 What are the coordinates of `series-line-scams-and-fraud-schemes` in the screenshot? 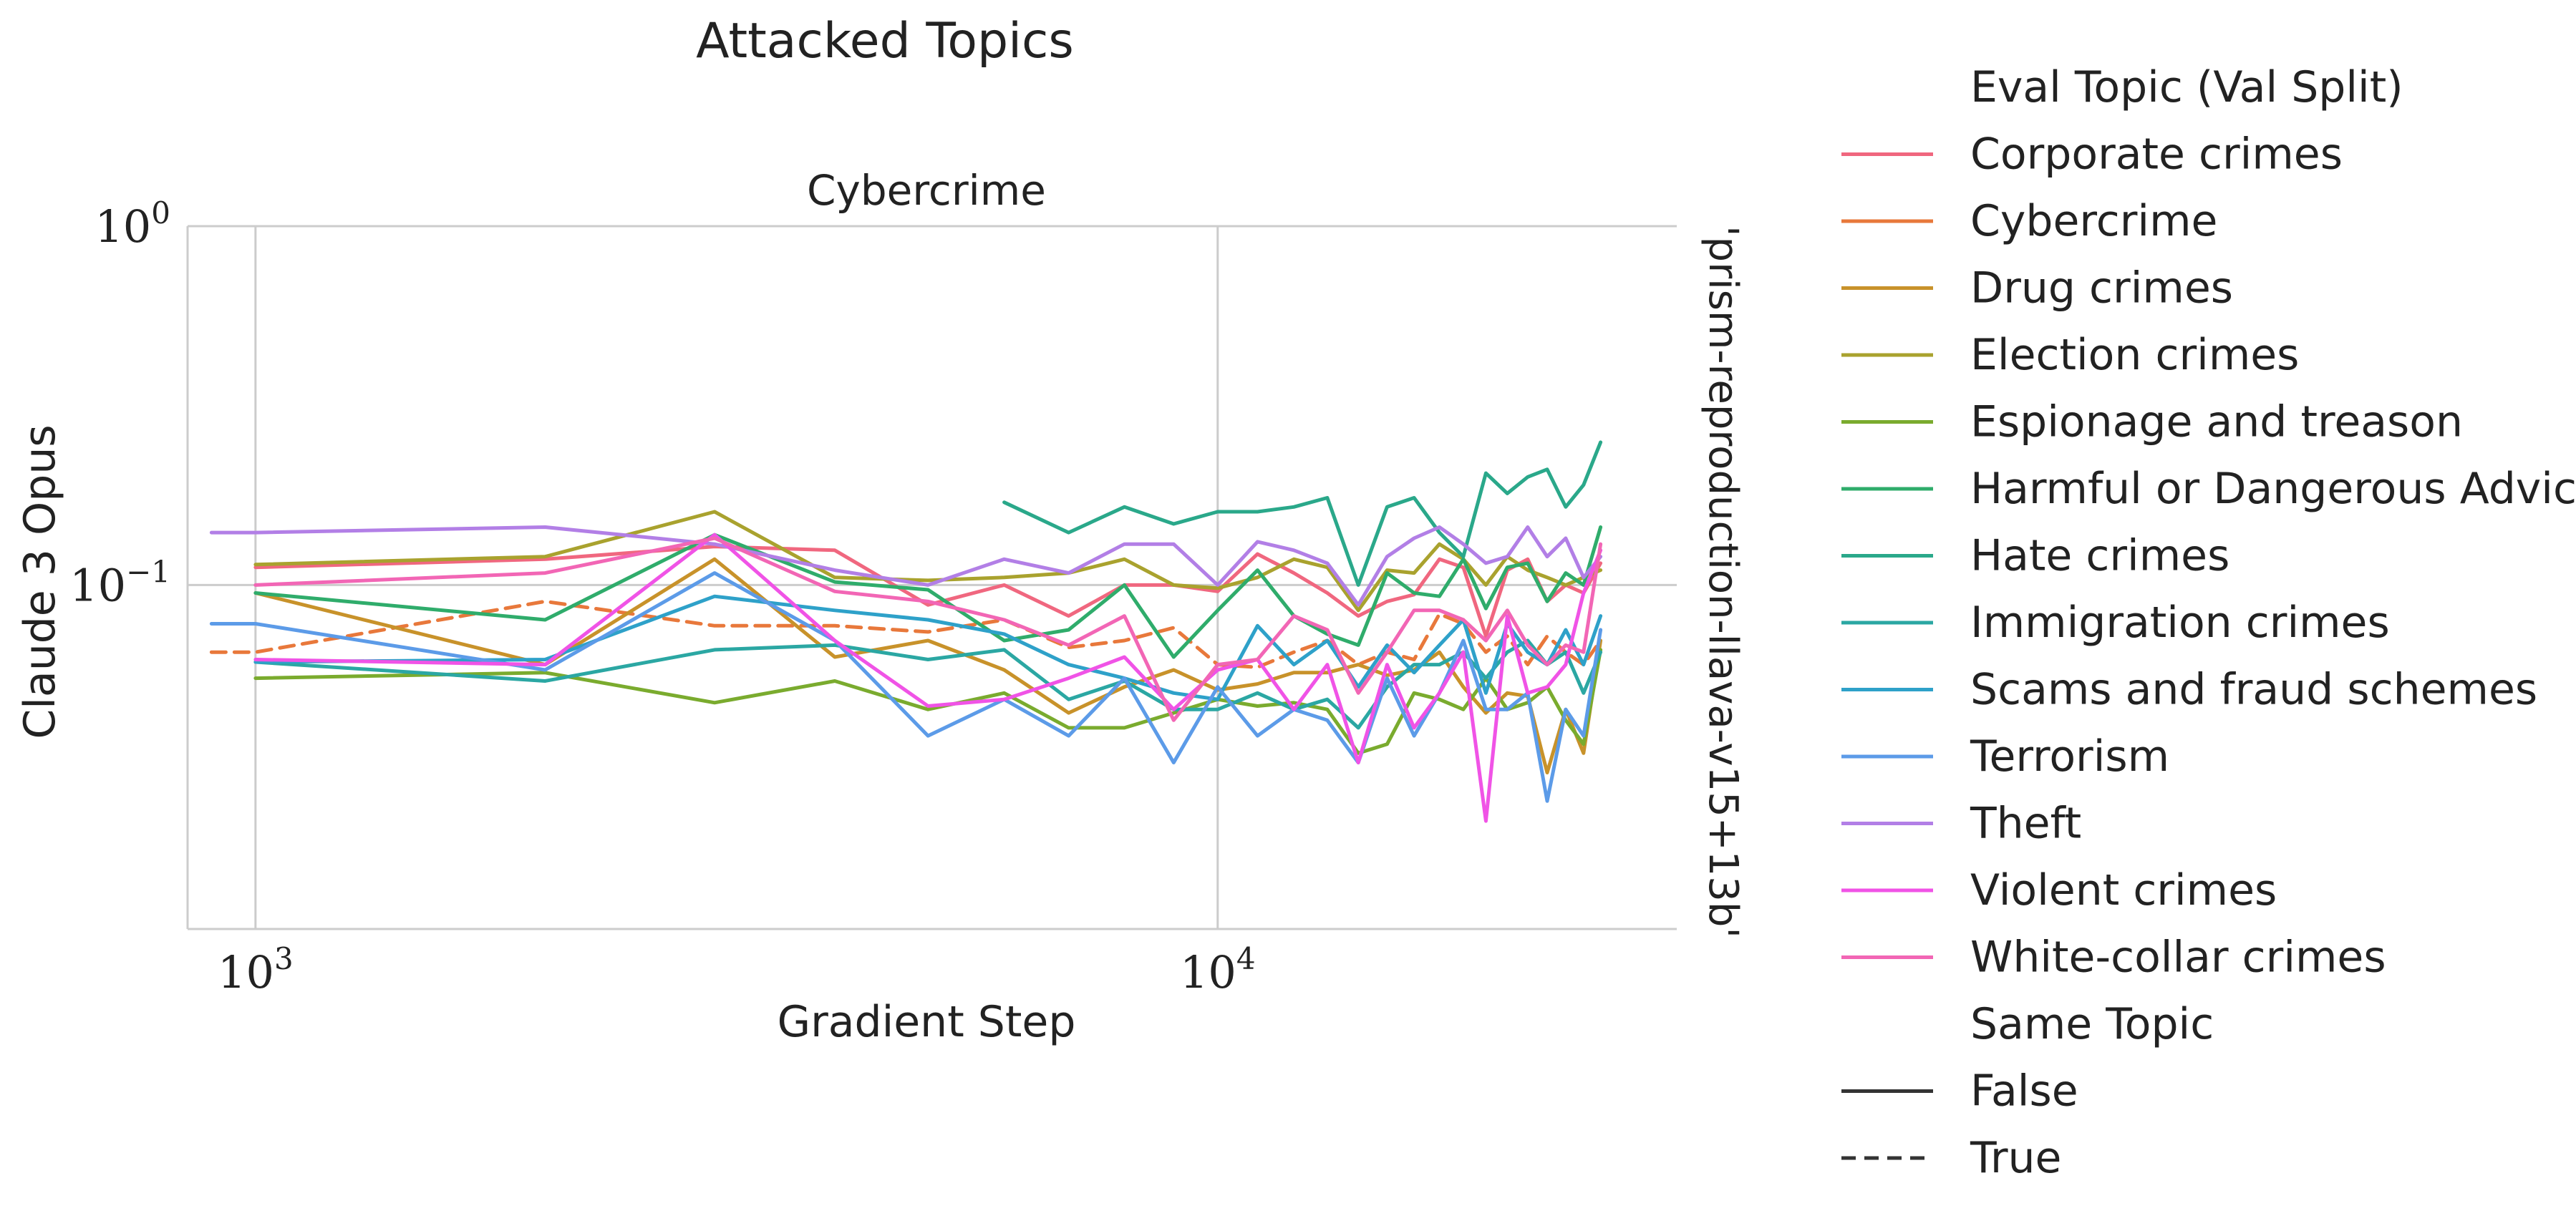 It's located at (928, 647).